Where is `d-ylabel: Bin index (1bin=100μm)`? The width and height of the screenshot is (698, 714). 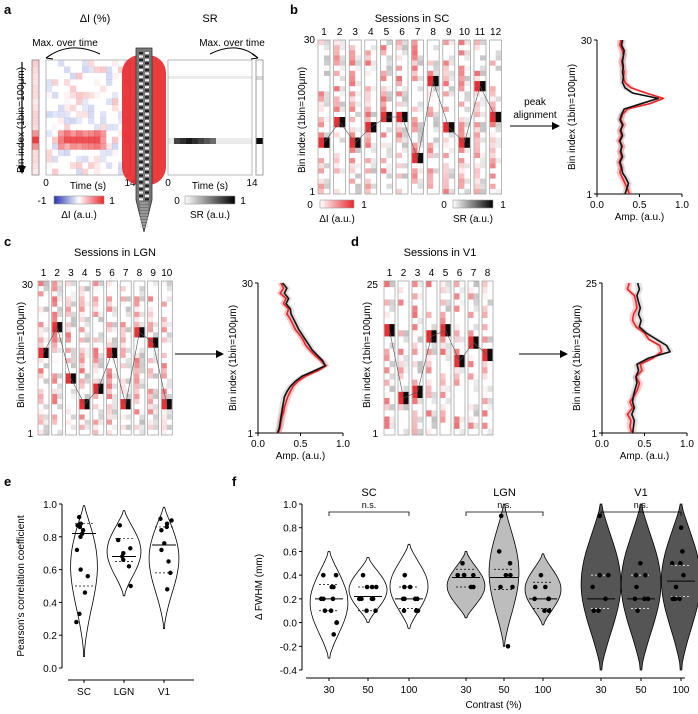 d-ylabel: Bin index (1bin=100μm) is located at coordinates (367, 355).